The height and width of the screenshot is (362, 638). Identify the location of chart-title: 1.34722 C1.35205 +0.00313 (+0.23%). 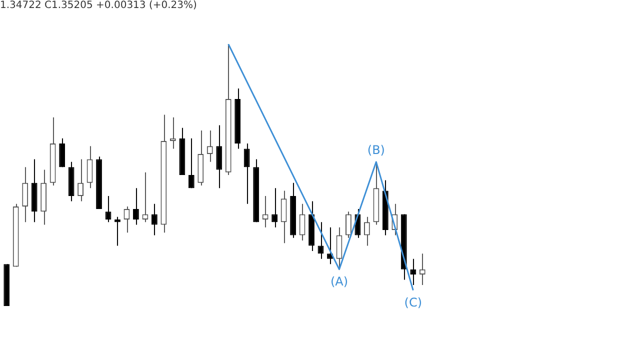
(98, 5).